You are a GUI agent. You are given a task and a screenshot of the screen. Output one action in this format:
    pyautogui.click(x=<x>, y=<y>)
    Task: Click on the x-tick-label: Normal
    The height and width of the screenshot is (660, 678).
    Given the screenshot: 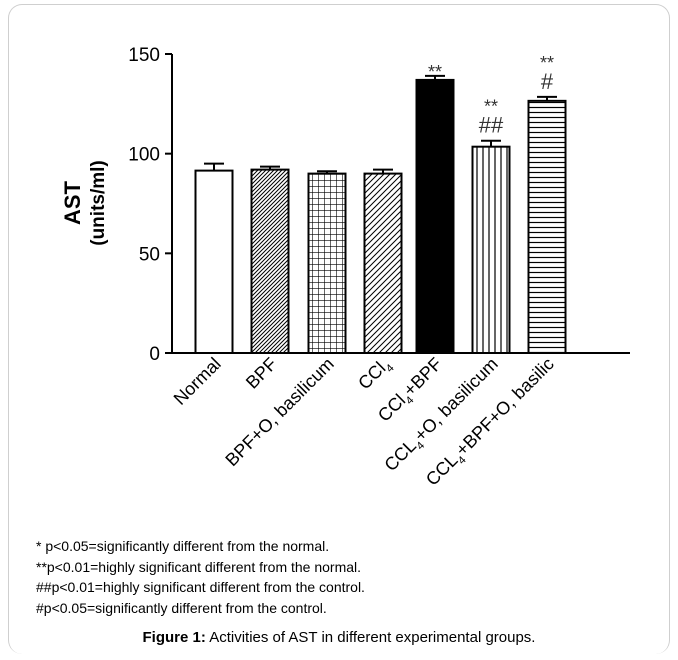 What is the action you would take?
    pyautogui.click(x=197, y=381)
    